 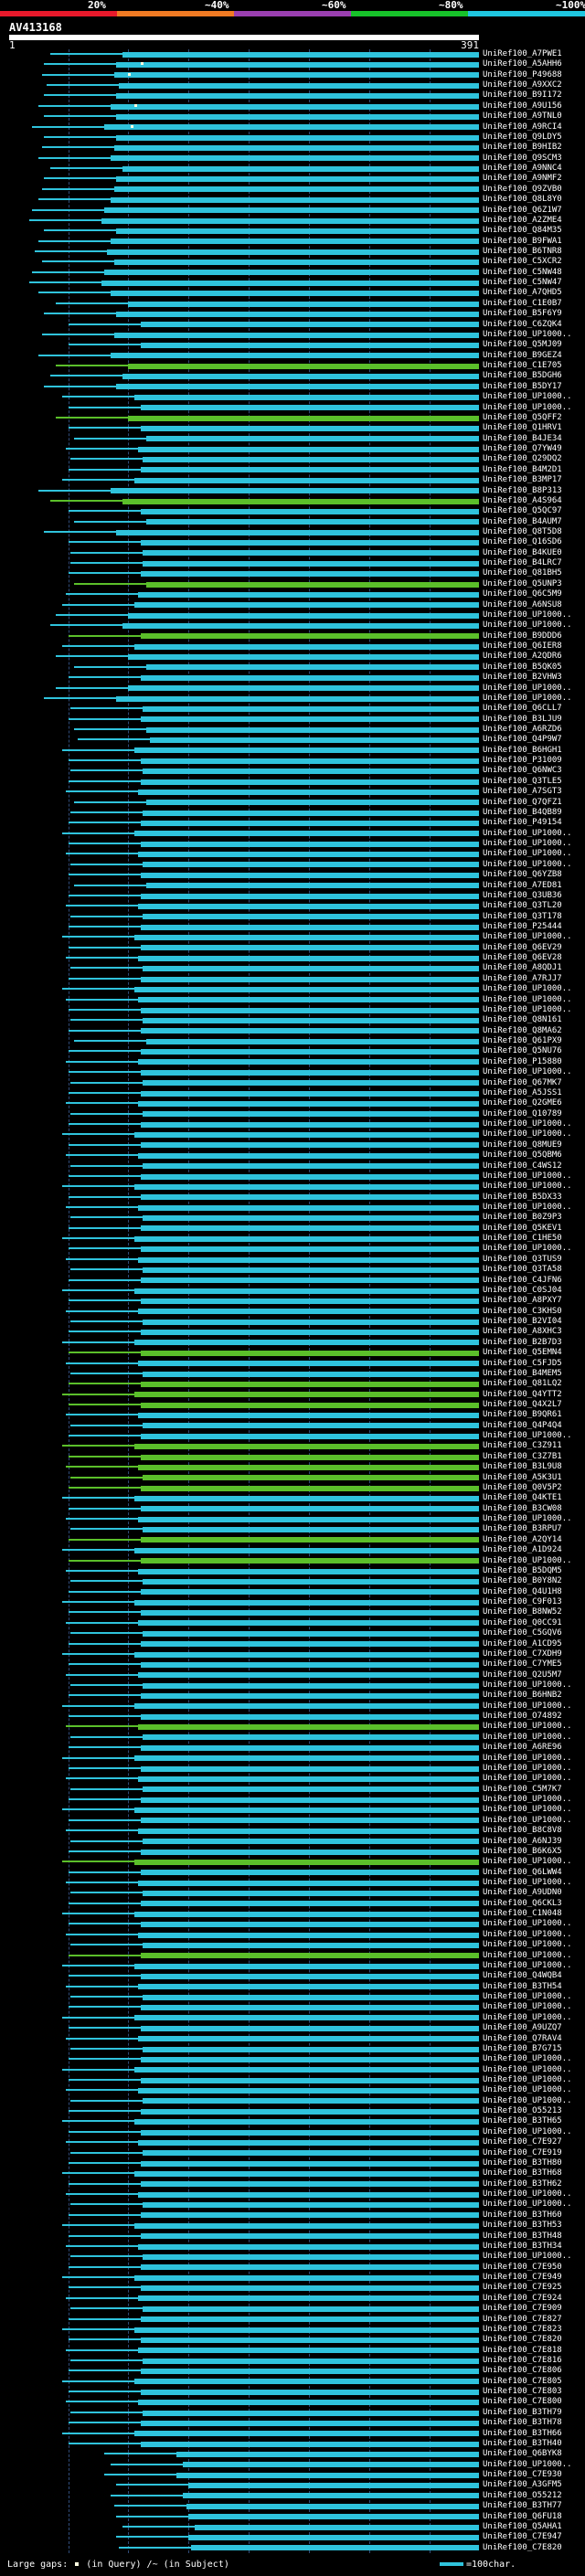 What do you see at coordinates (293, 1322) in the screenshot?
I see `hit-row: UniRef100_B2VI04` at bounding box center [293, 1322].